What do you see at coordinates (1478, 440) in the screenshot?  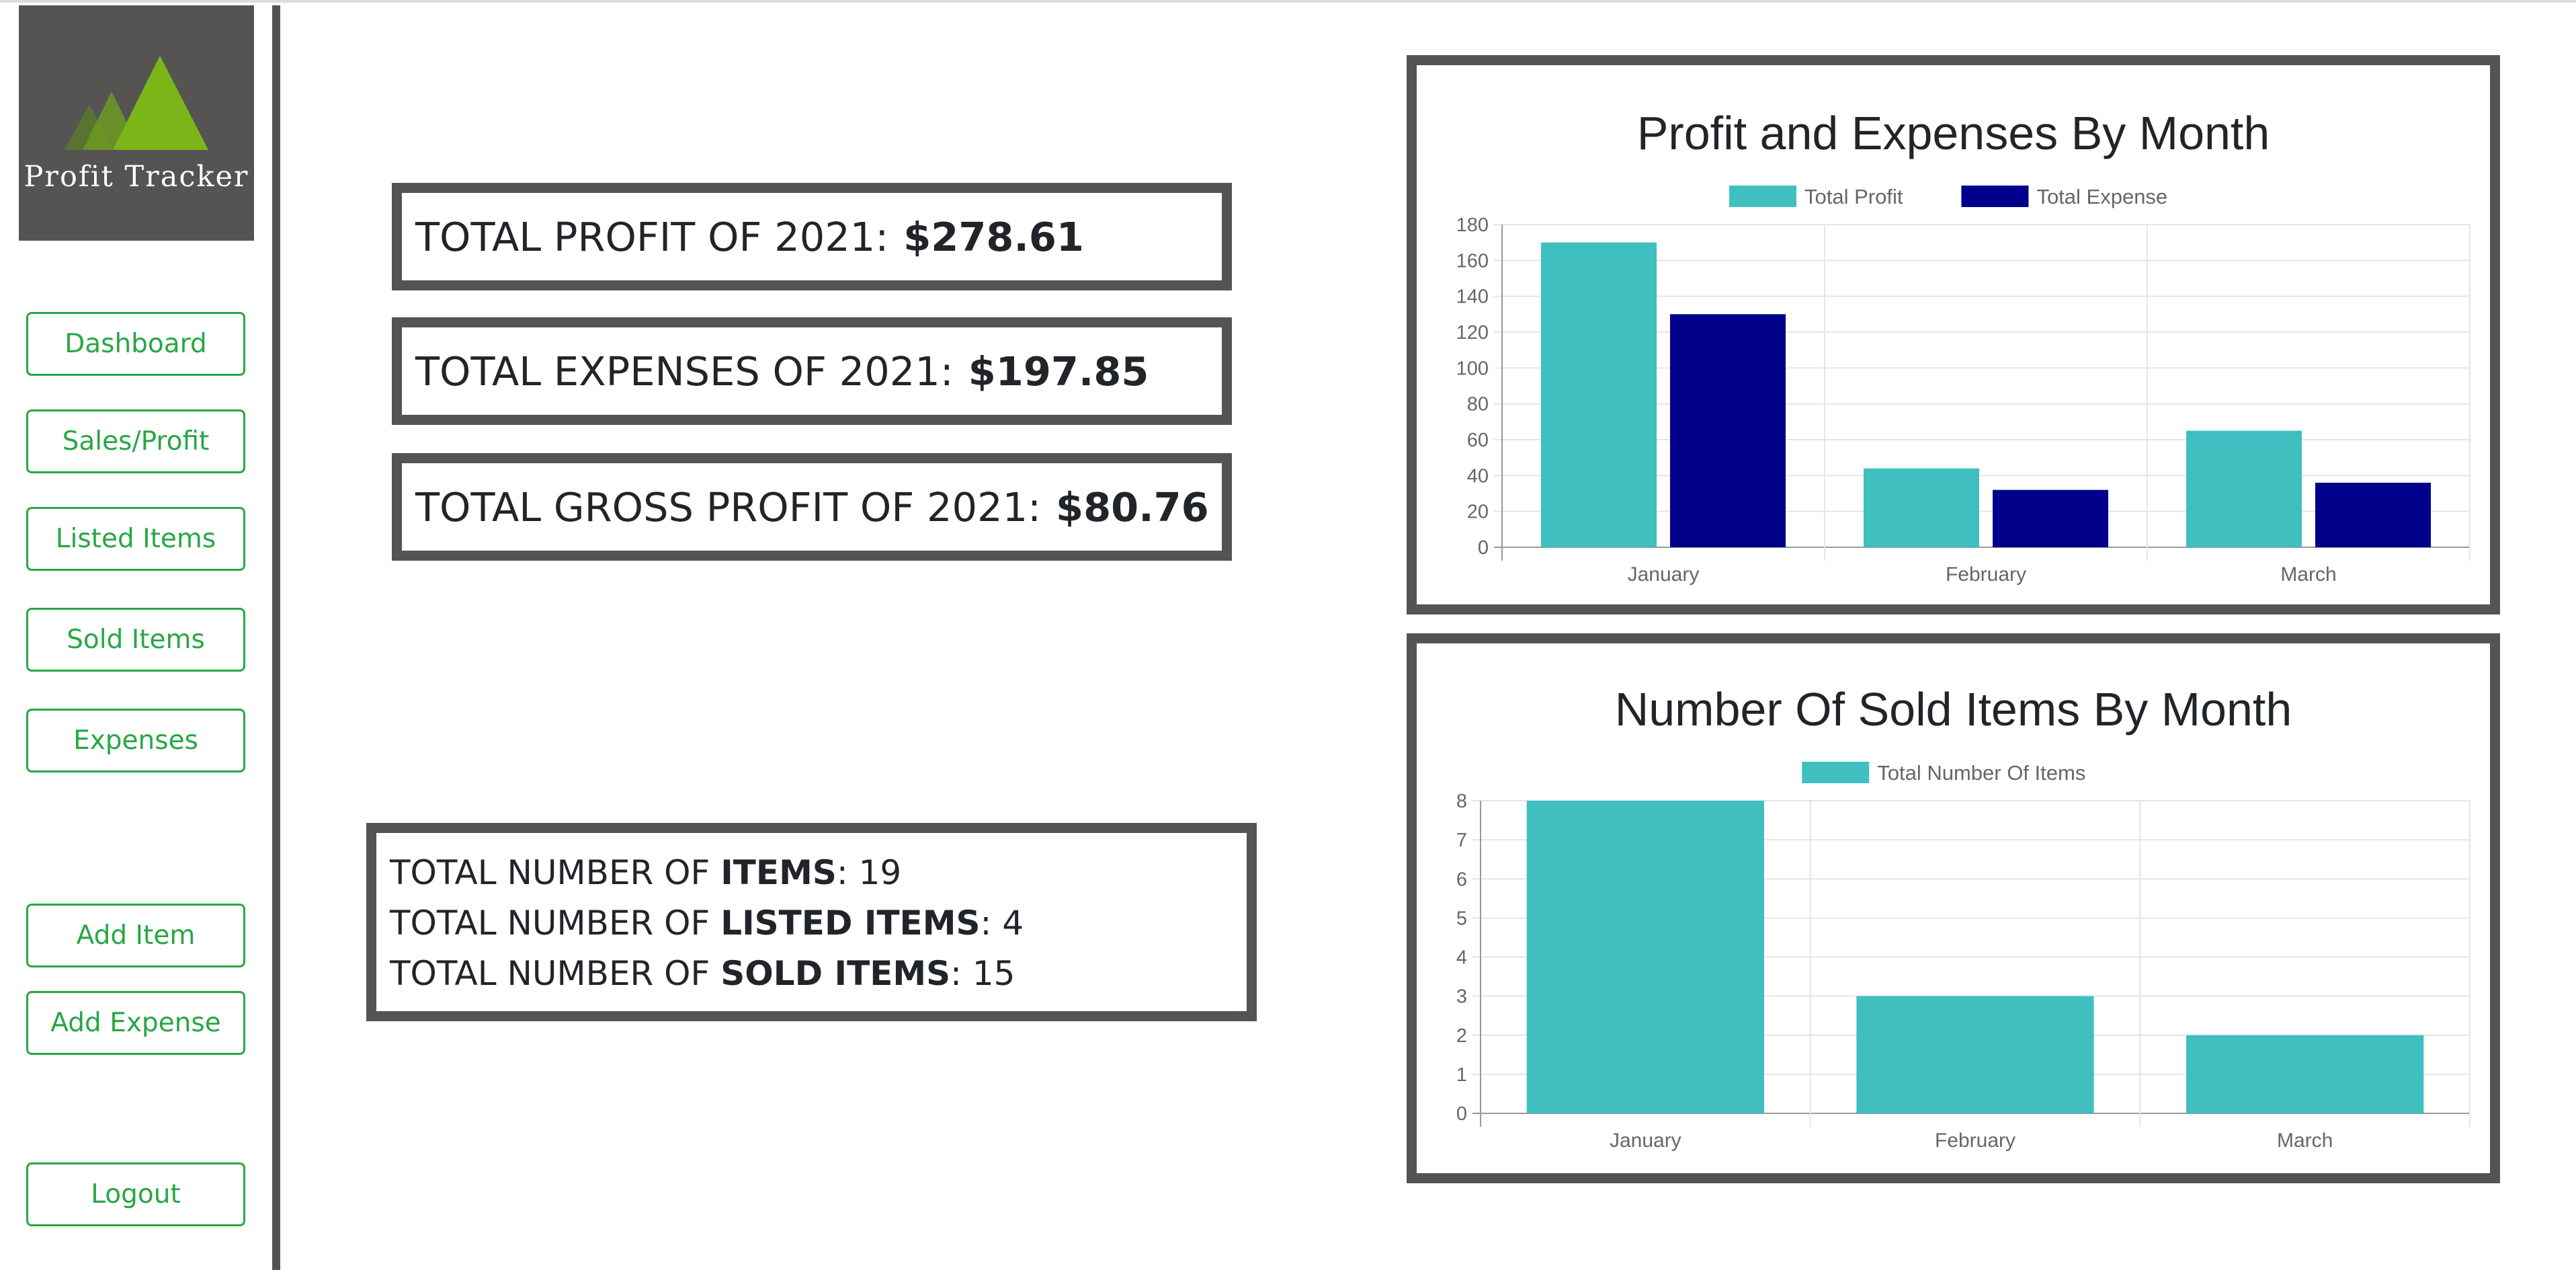 I see `y-tick-label: 60` at bounding box center [1478, 440].